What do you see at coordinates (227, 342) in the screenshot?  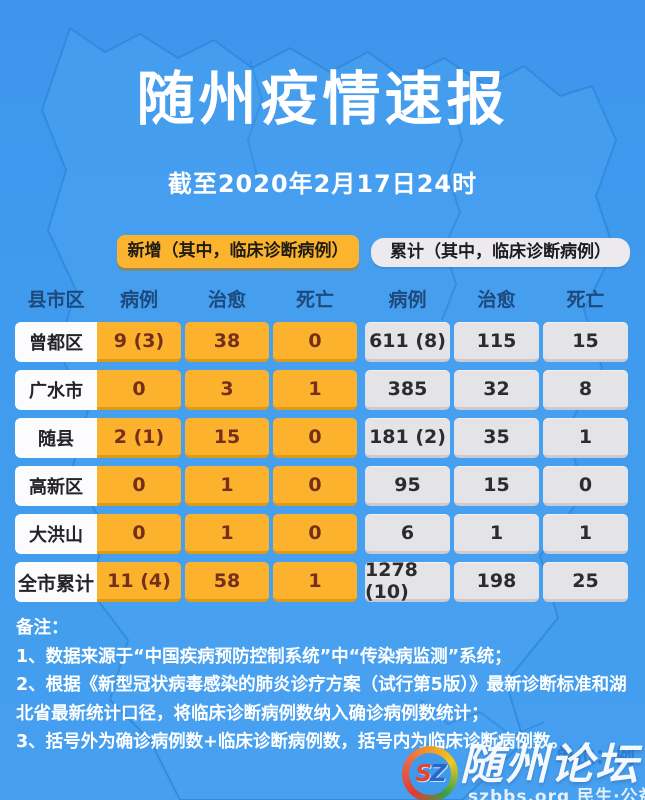 I see `new-cured-value: 38` at bounding box center [227, 342].